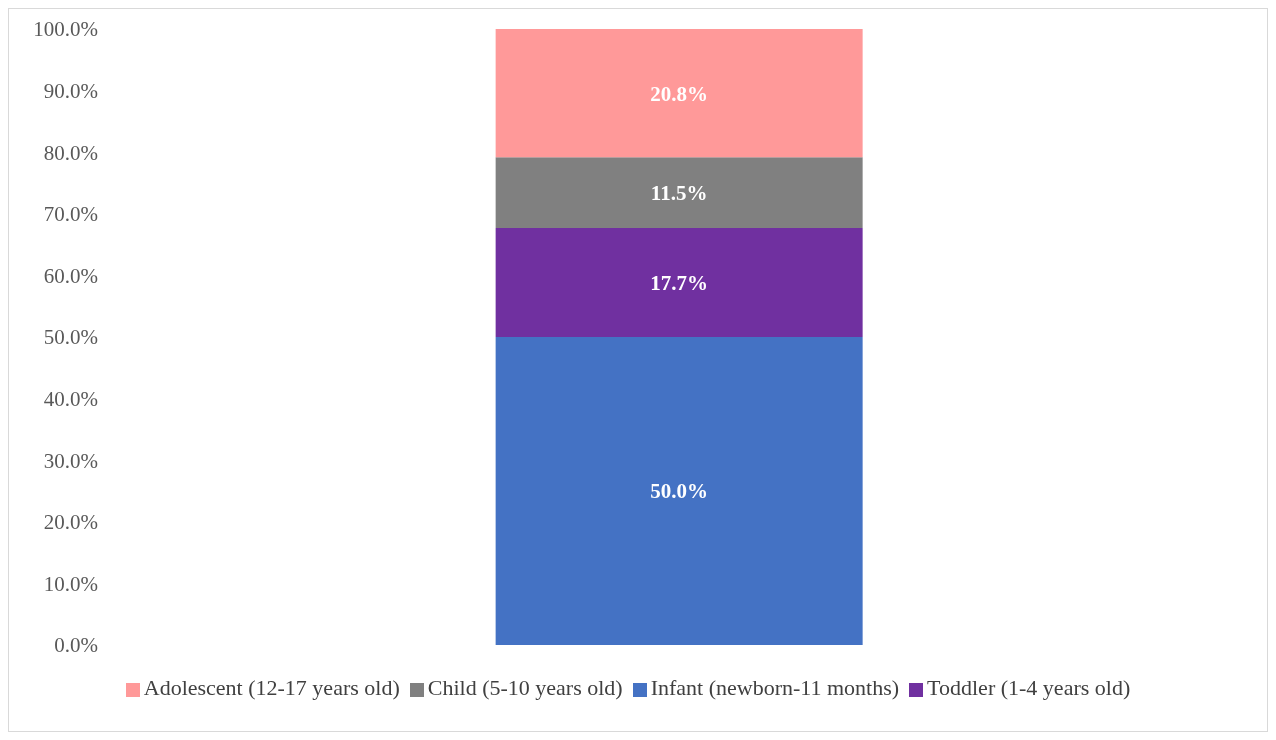 Image resolution: width=1276 pixels, height=740 pixels. I want to click on data-label: 17.7%, so click(679, 282).